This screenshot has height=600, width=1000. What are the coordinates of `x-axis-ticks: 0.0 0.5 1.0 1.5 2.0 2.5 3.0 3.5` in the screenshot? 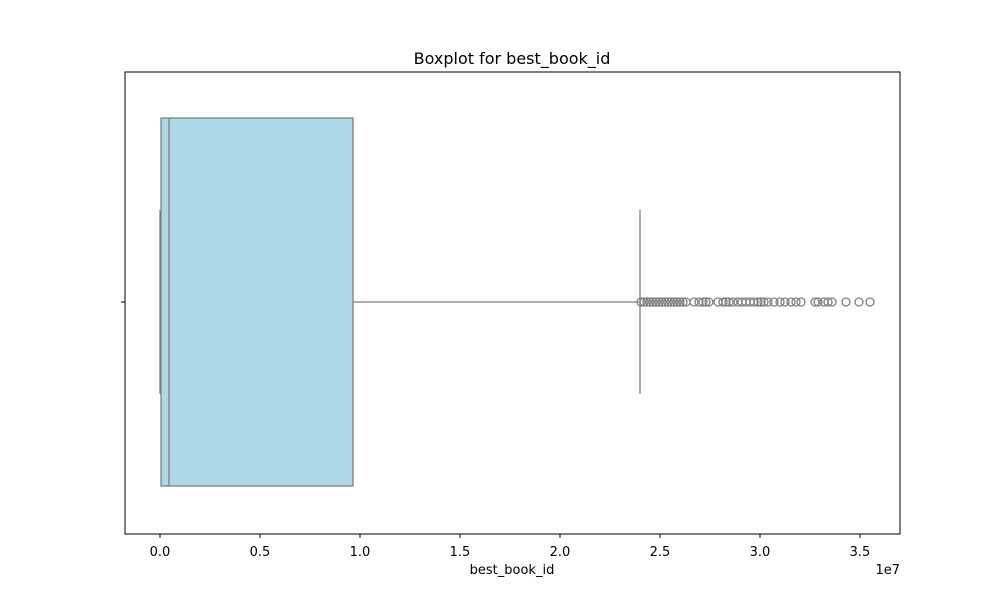 It's located at (510, 547).